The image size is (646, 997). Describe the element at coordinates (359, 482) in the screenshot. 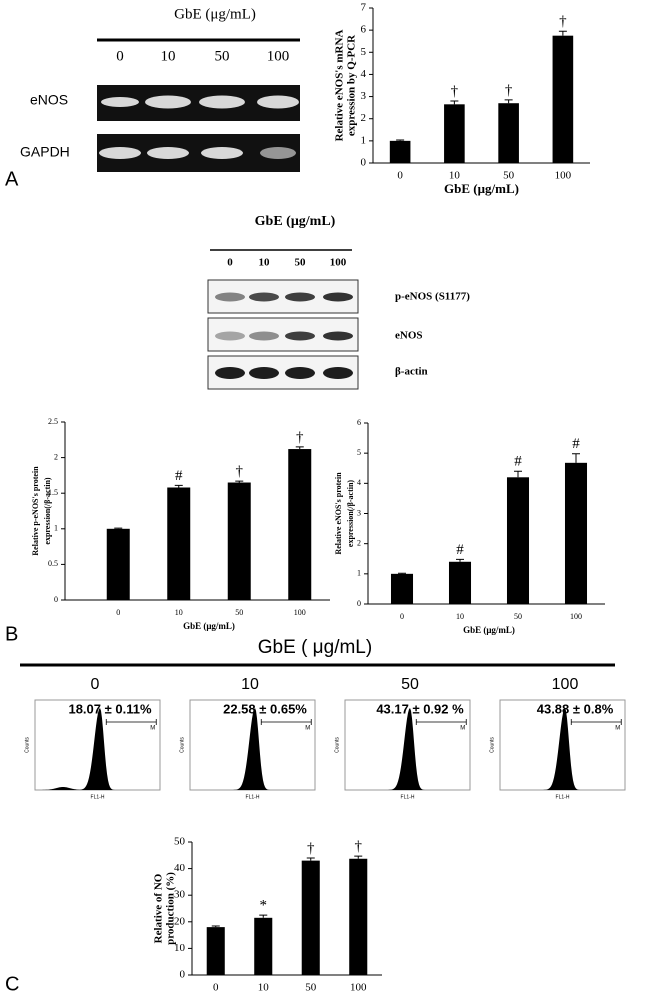

I see `y-tick-label: 4` at that location.